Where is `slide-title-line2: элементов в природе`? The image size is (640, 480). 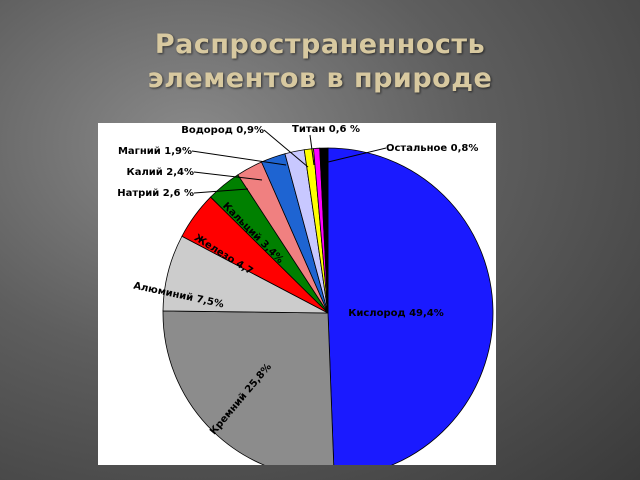
slide-title-line2: элементов в природе is located at coordinates (320, 78).